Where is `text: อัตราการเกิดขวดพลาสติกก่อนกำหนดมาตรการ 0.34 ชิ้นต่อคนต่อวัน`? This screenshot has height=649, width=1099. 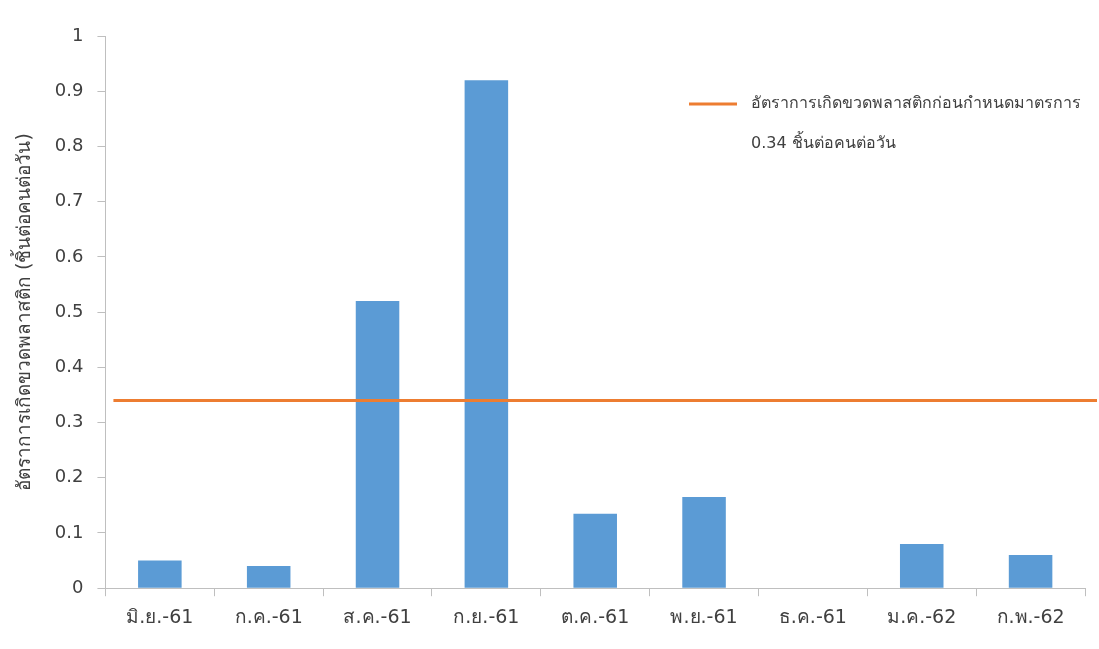
text: อัตราการเกิดขวดพลาสติกก่อนกำหนดมาตรการ 0.34 ชิ้นต่อคนต่อวัน is located at coordinates (916, 123).